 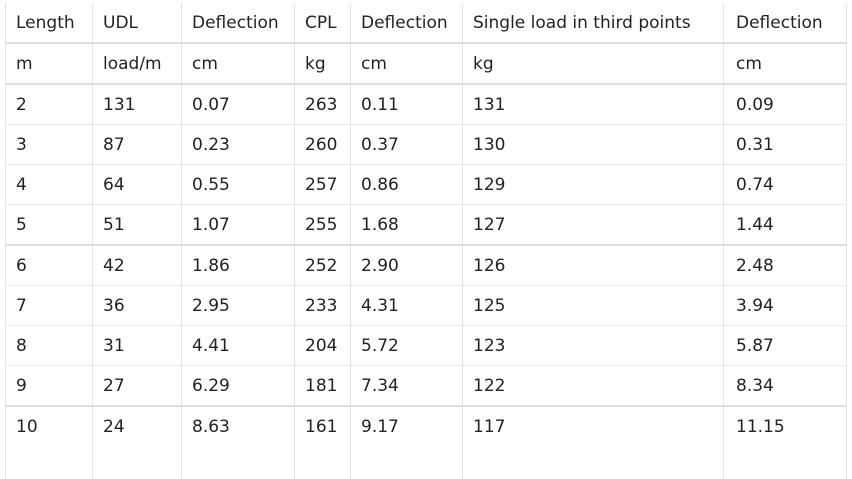 What do you see at coordinates (238, 225) in the screenshot?
I see `table-cell: 1.07` at bounding box center [238, 225].